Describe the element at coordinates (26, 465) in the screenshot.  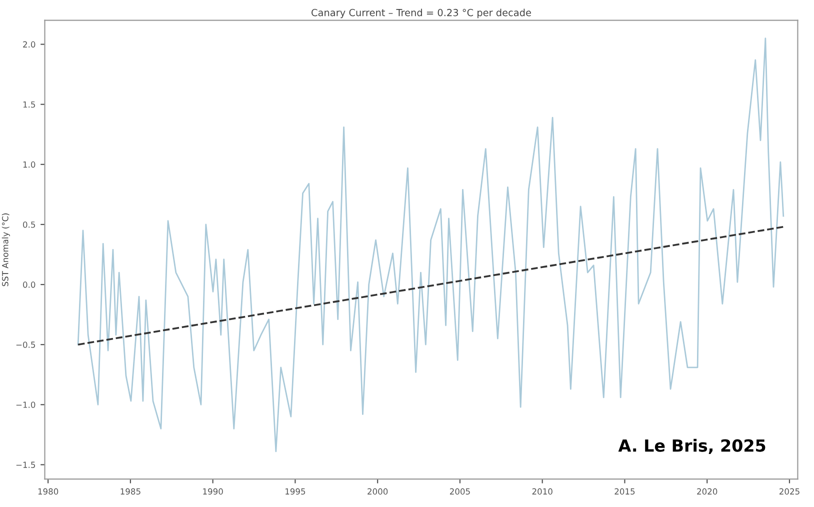
I see `y-tick-label: −1.5` at that location.